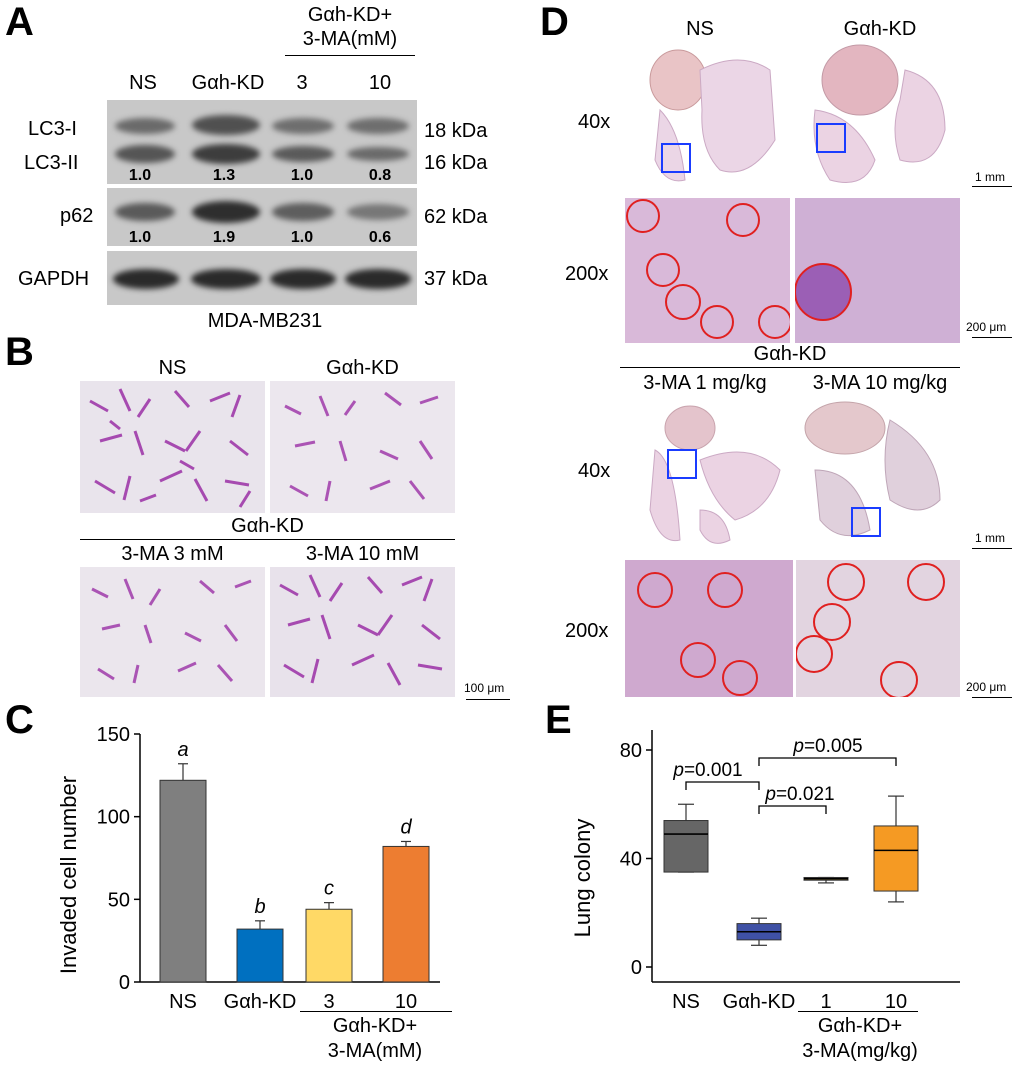 The width and height of the screenshot is (1020, 1071). Describe the element at coordinates (140, 175) in the screenshot. I see `lc3-ratio-ns: 1.0` at that location.